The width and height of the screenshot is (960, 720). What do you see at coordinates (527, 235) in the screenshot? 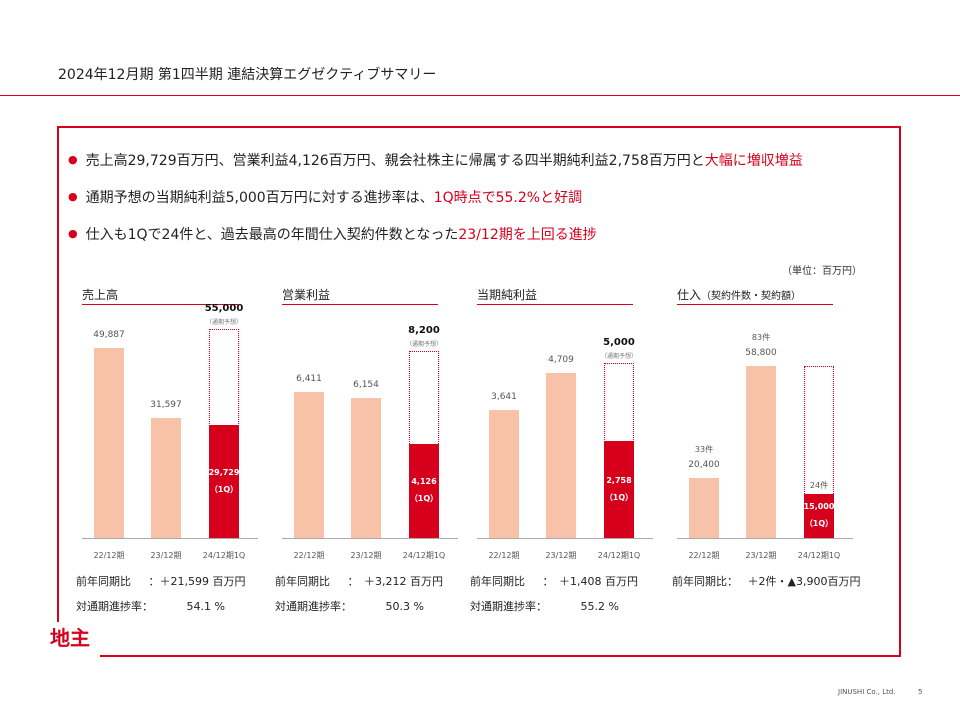
I see `bullet-3-highlight: 23/12期を上回る進捗` at bounding box center [527, 235].